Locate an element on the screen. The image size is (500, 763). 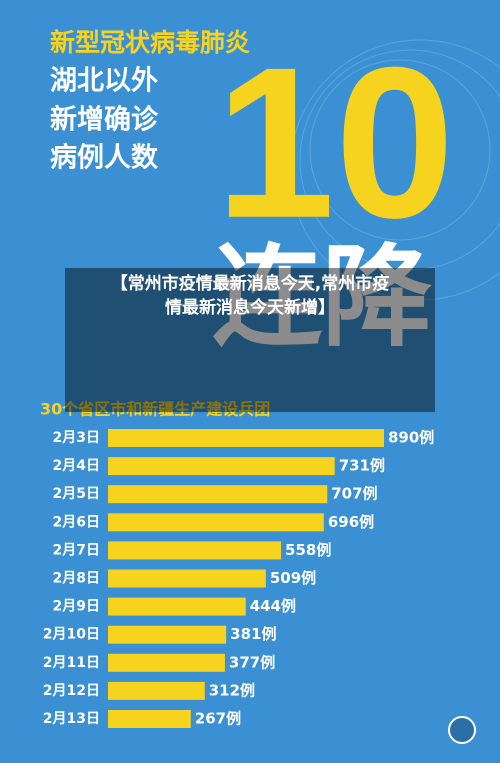
y-tick-label: 2月13日 is located at coordinates (71, 719).